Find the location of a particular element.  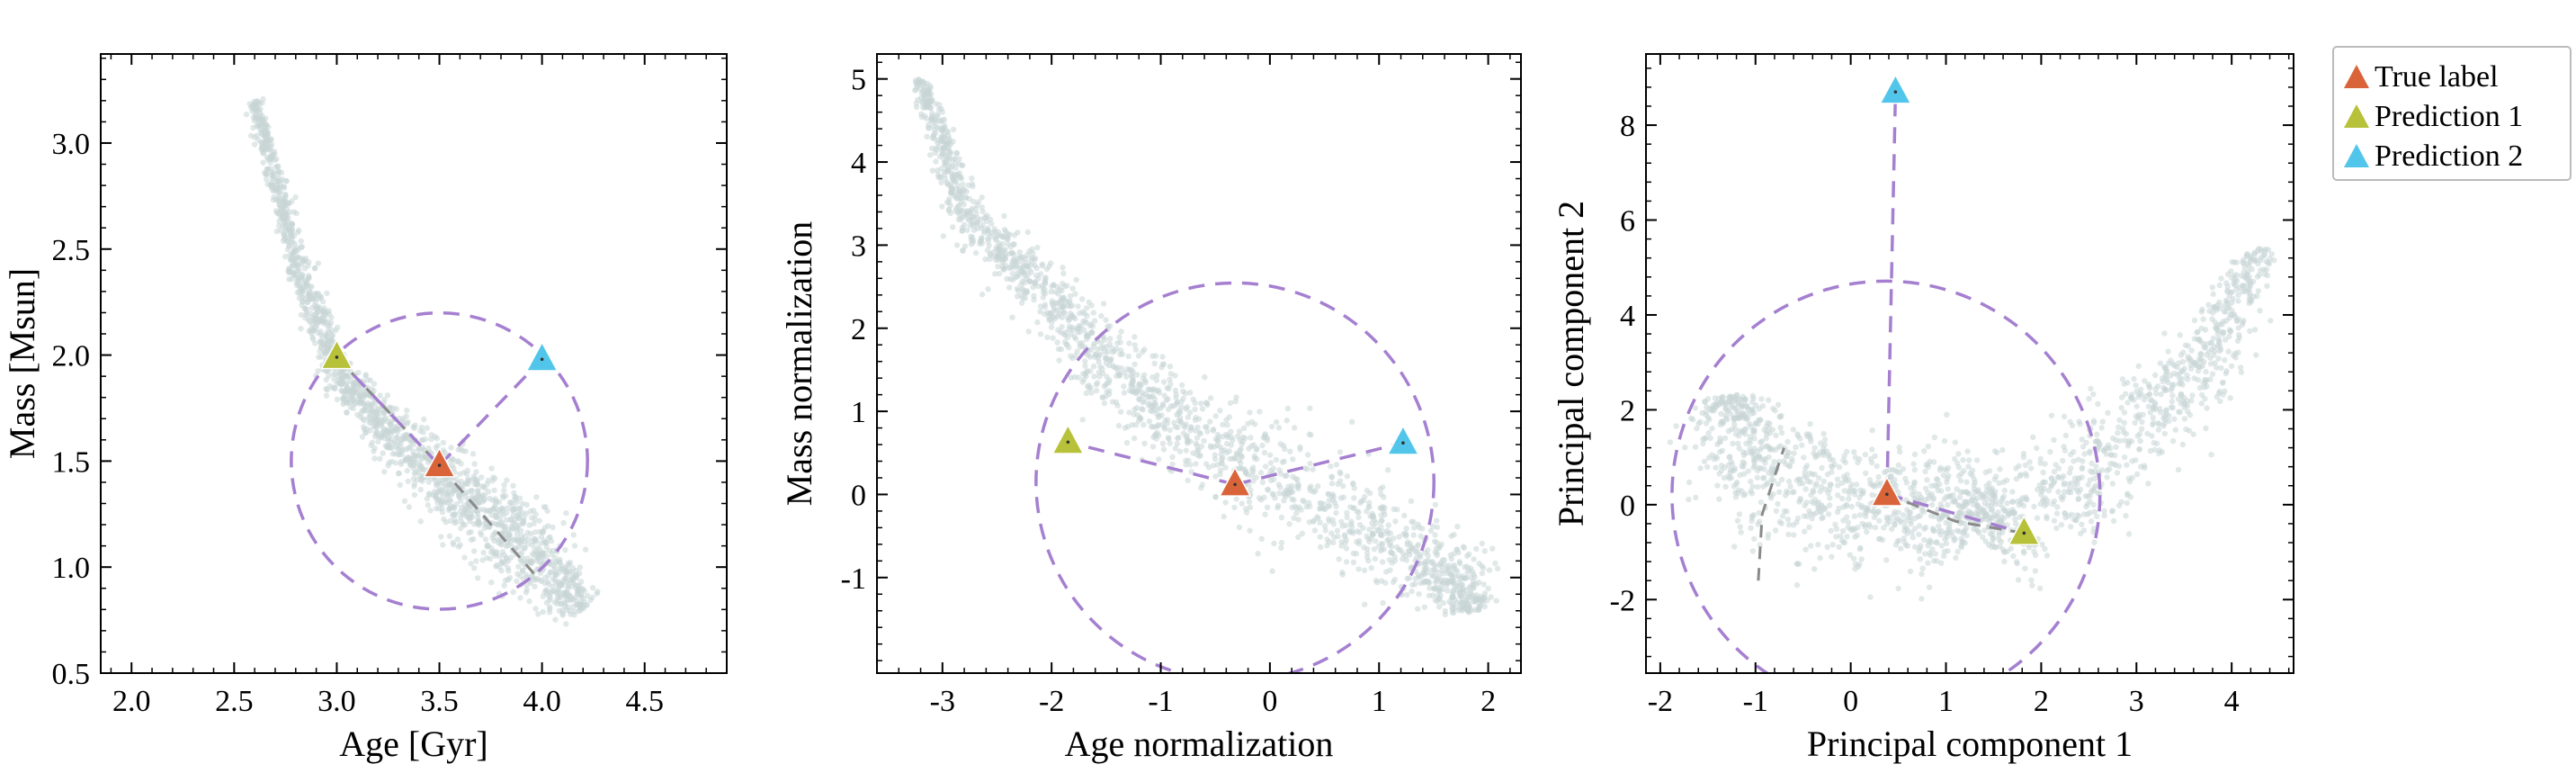

y-tick-label: 4 is located at coordinates (858, 163).